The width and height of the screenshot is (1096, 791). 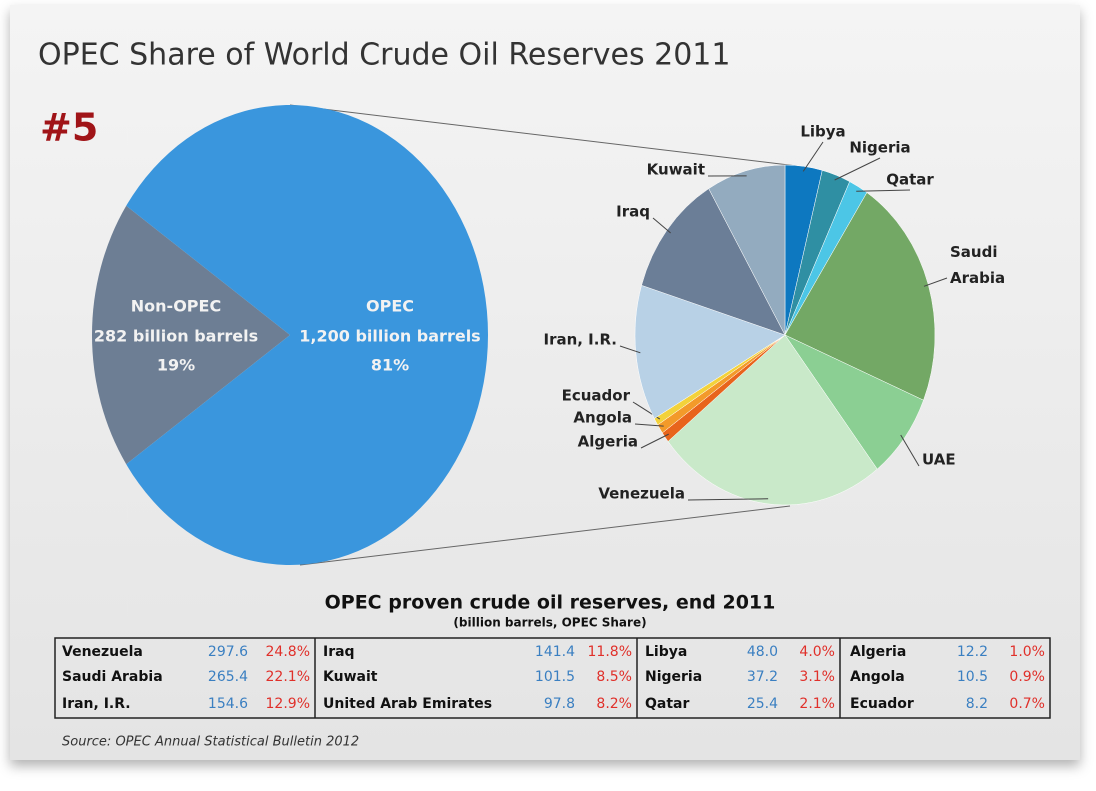 What do you see at coordinates (96, 704) in the screenshot?
I see `country-name: Iran, I.R.` at bounding box center [96, 704].